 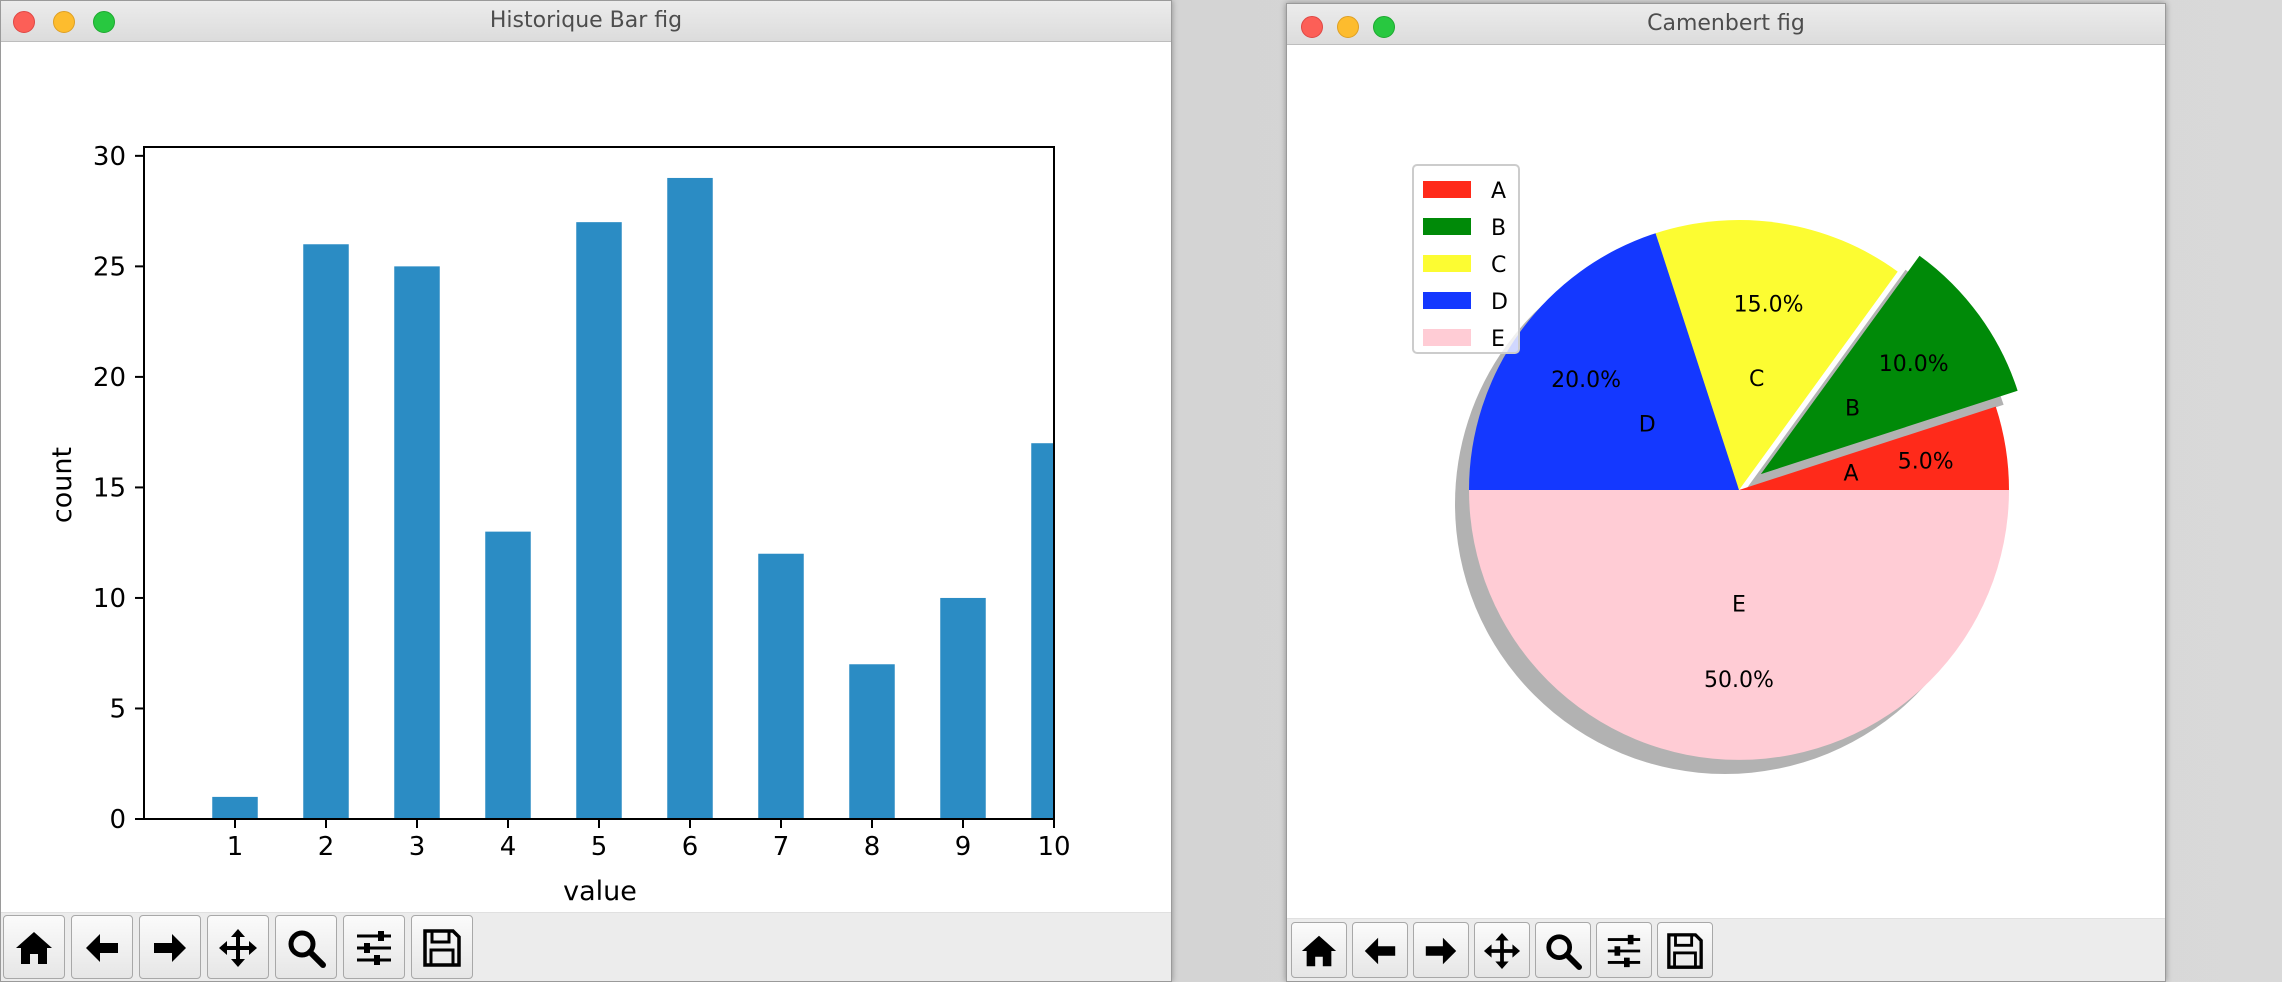 I want to click on window-title: Camenbert fig, so click(x=1726, y=23).